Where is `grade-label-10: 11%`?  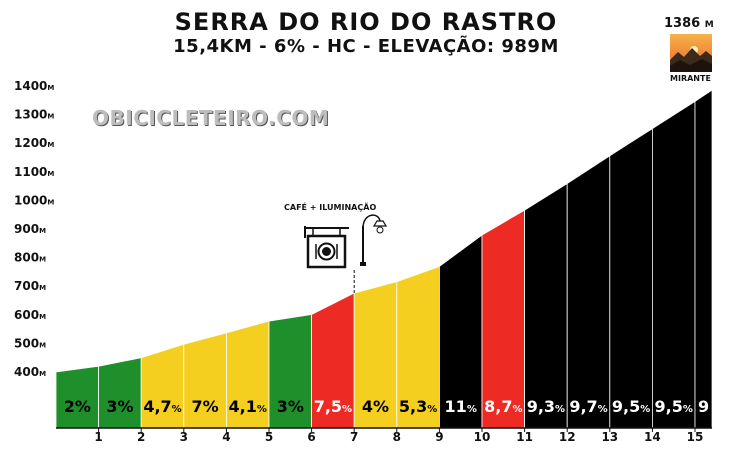 grade-label-10: 11% is located at coordinates (461, 406).